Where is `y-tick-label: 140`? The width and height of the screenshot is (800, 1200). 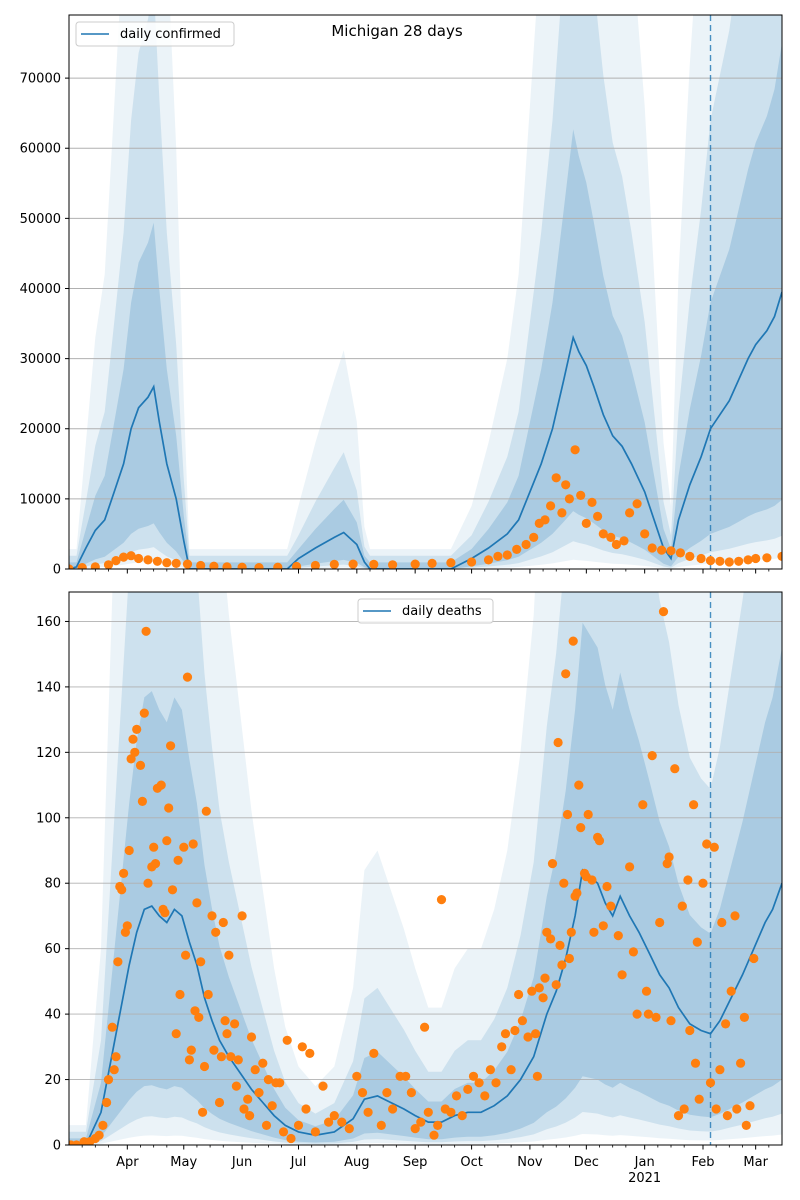
y-tick-label: 140 is located at coordinates (48, 687).